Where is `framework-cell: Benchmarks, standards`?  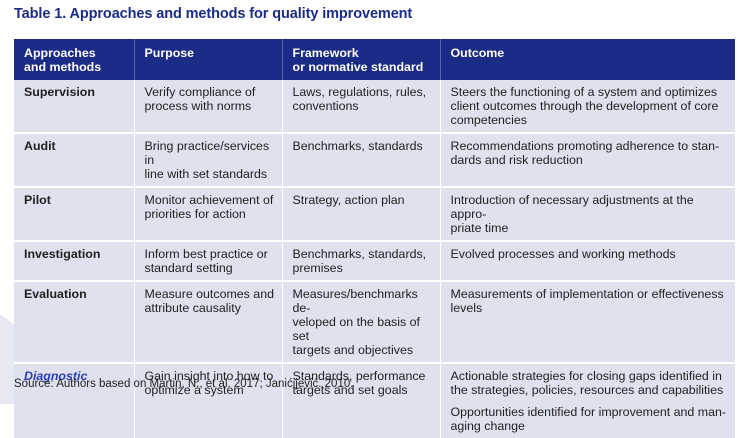
framework-cell: Benchmarks, standards is located at coordinates (361, 159).